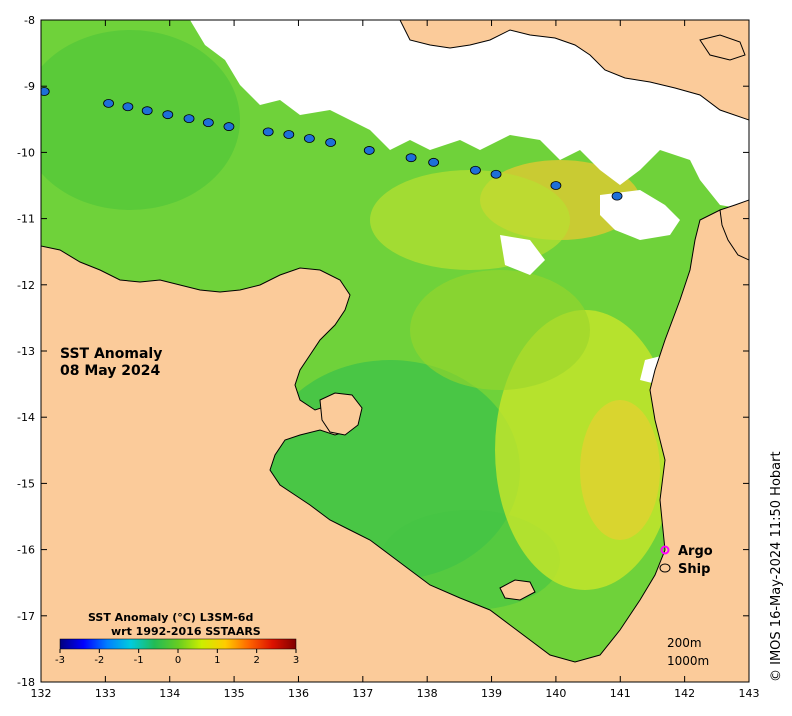 The height and width of the screenshot is (716, 792). What do you see at coordinates (60, 660) in the screenshot?
I see `colorbar-tick-label: -3` at bounding box center [60, 660].